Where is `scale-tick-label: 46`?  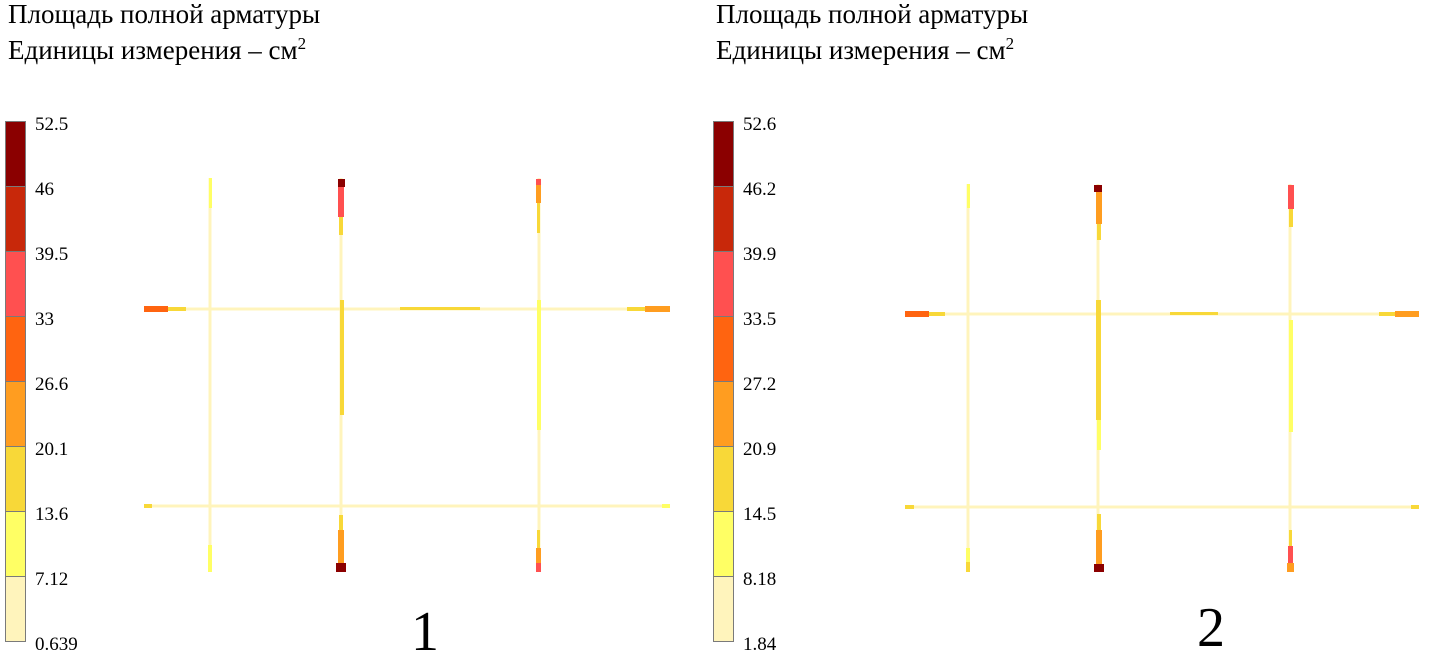
scale-tick-label: 46 is located at coordinates (44, 189).